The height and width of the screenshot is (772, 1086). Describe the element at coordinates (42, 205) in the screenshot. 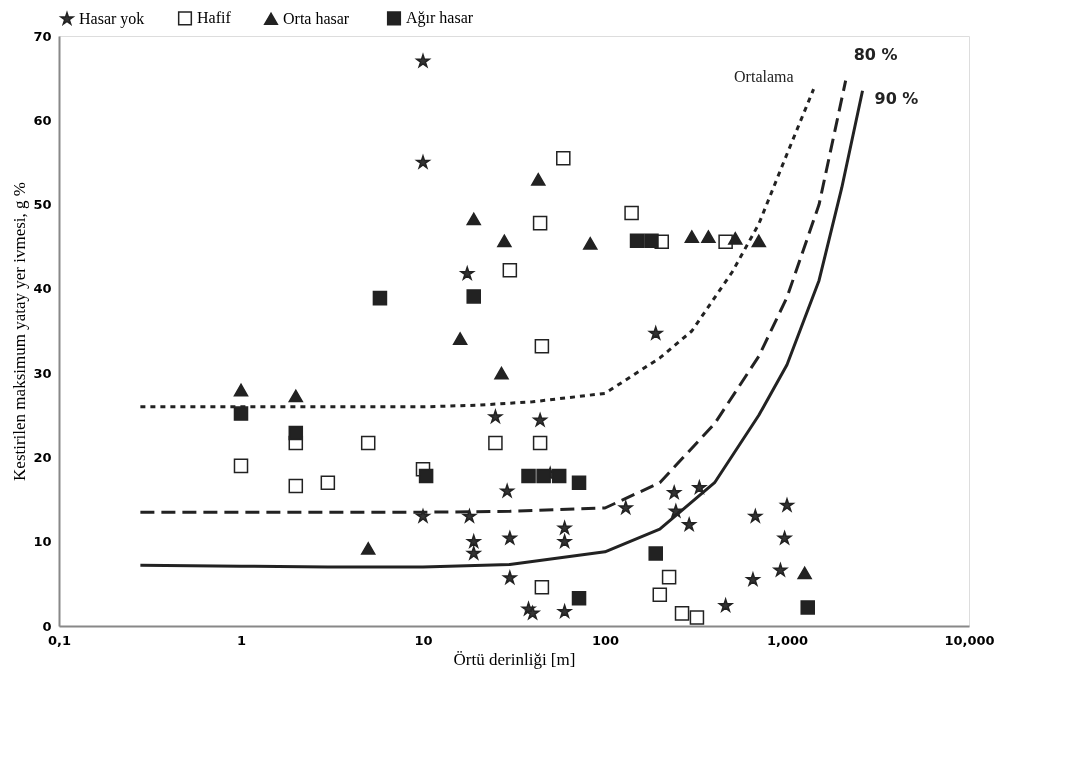

I see `y-tick-label: 50` at that location.